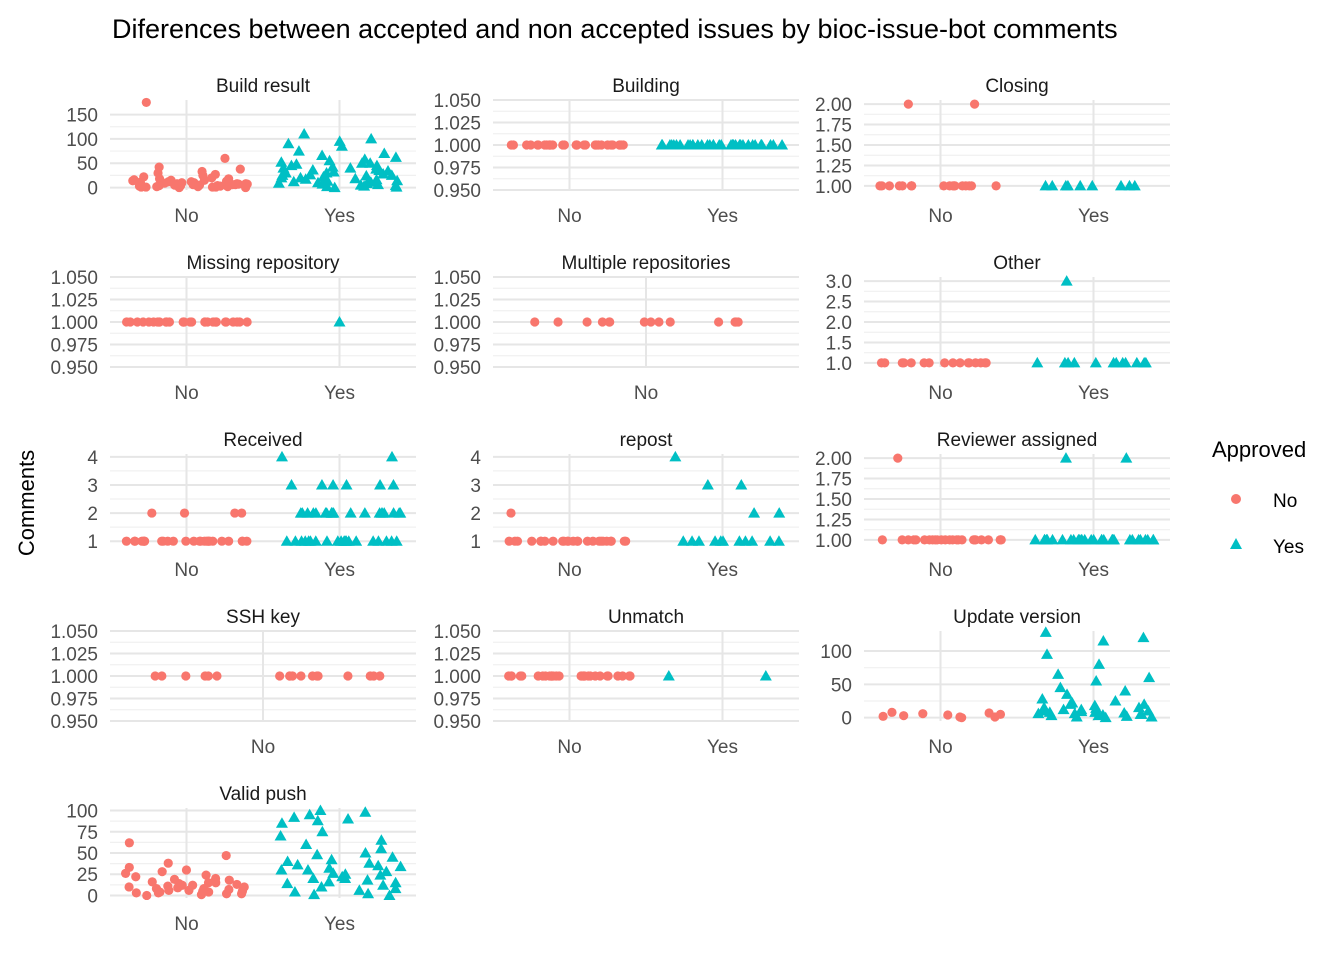 The image size is (1344, 960). I want to click on panel-title: Building, so click(646, 86).